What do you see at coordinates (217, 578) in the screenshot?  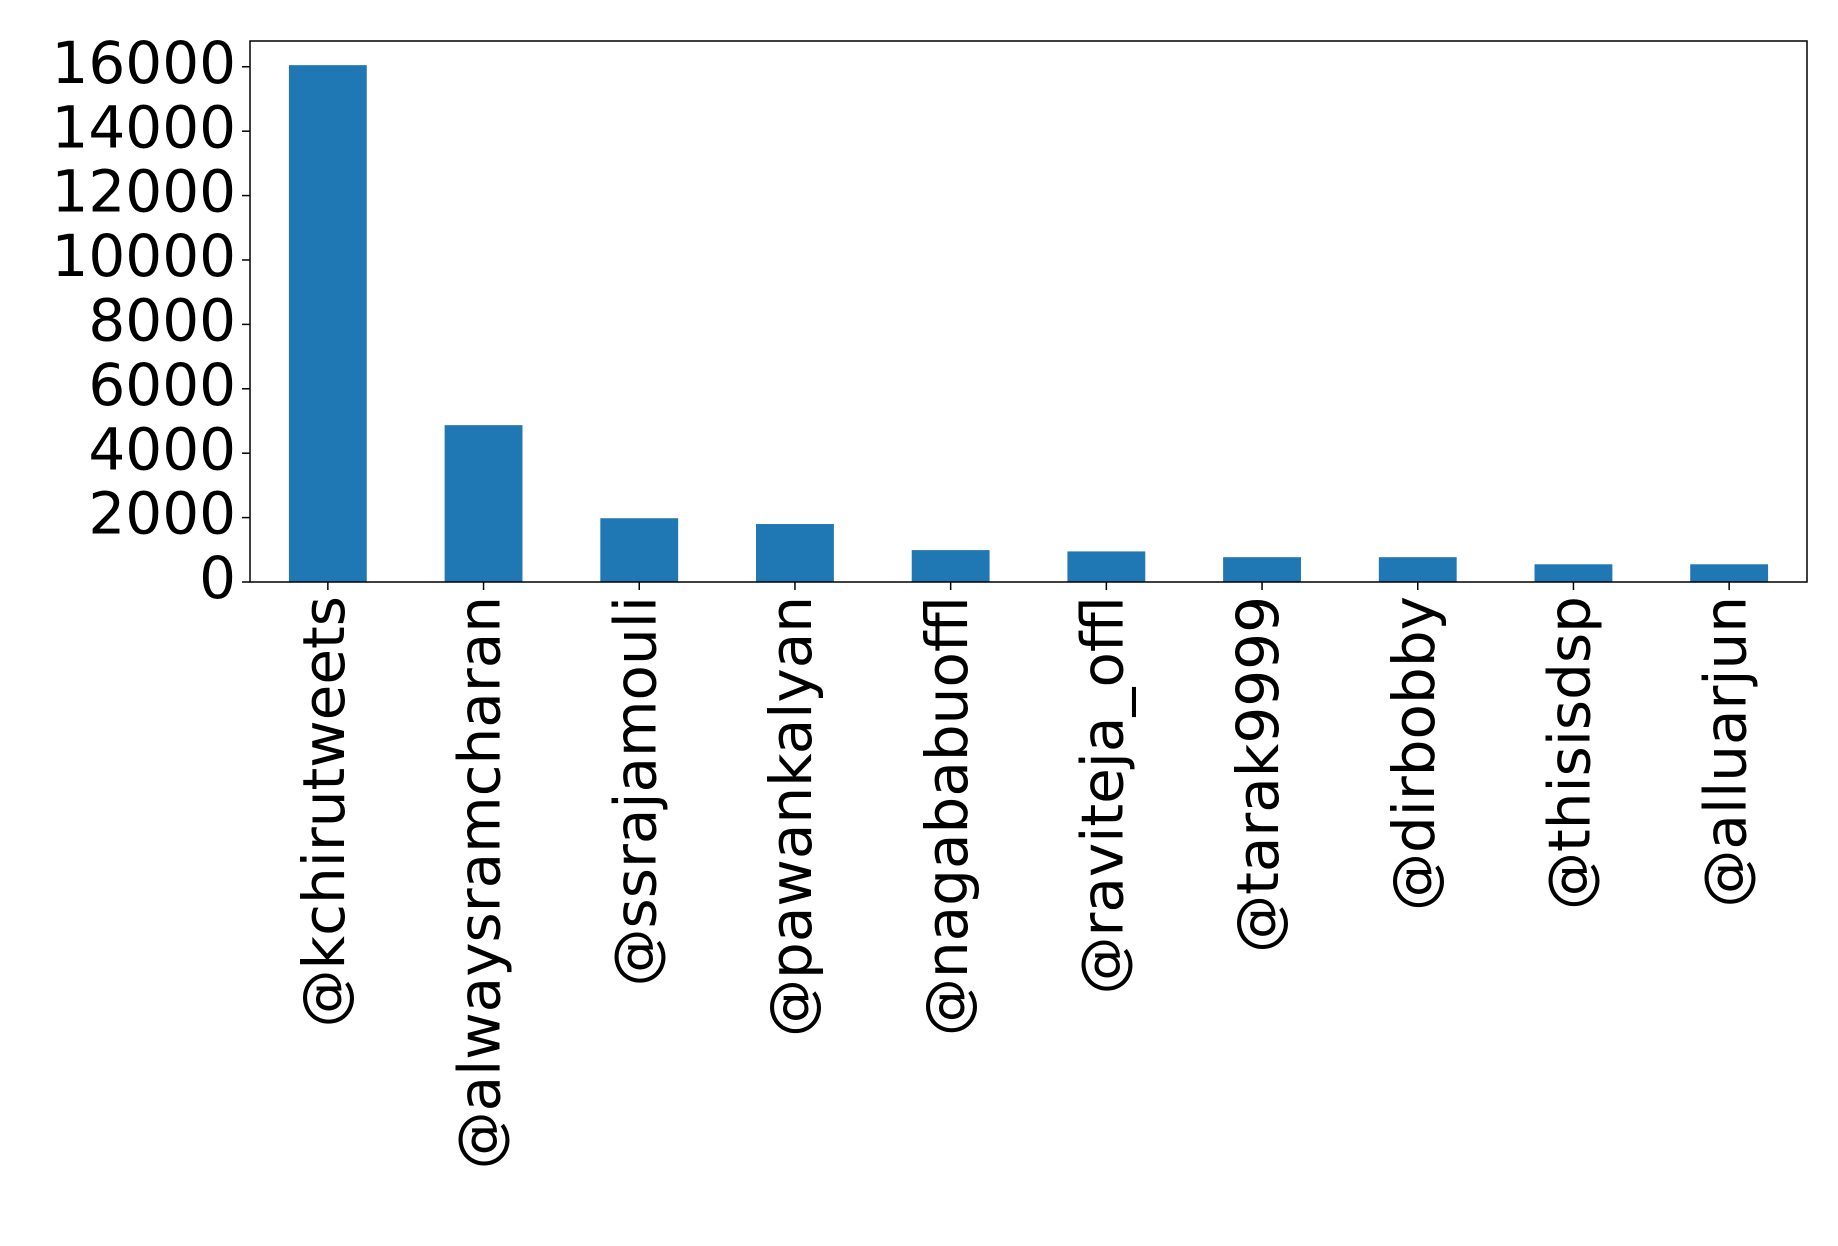 I see `y-tick-label: 0` at bounding box center [217, 578].